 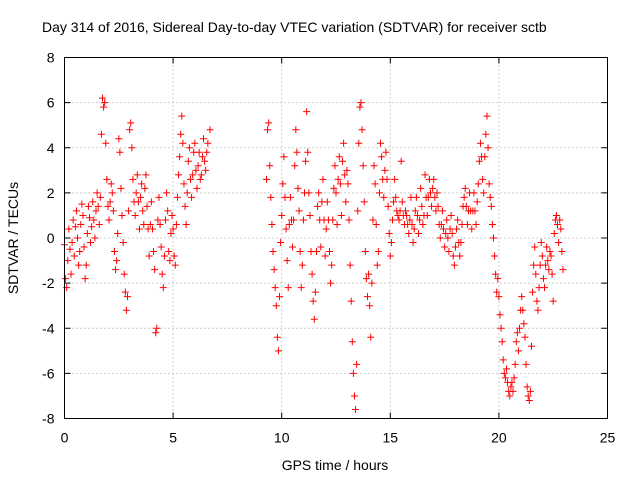 What do you see at coordinates (51, 238) in the screenshot?
I see `y-tick-label: 0` at bounding box center [51, 238].